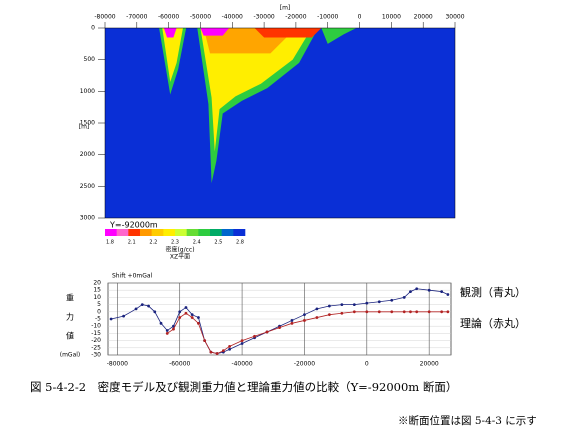 This screenshot has width=569, height=438. What do you see at coordinates (423, 17) in the screenshot?
I see `section-x-tick-label: 20000` at bounding box center [423, 17].